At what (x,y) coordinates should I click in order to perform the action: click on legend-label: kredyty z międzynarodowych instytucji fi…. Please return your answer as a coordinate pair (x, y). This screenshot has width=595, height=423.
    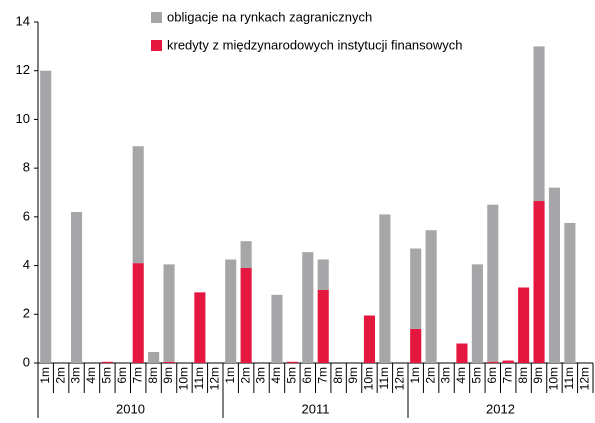
    Looking at the image, I should click on (315, 44).